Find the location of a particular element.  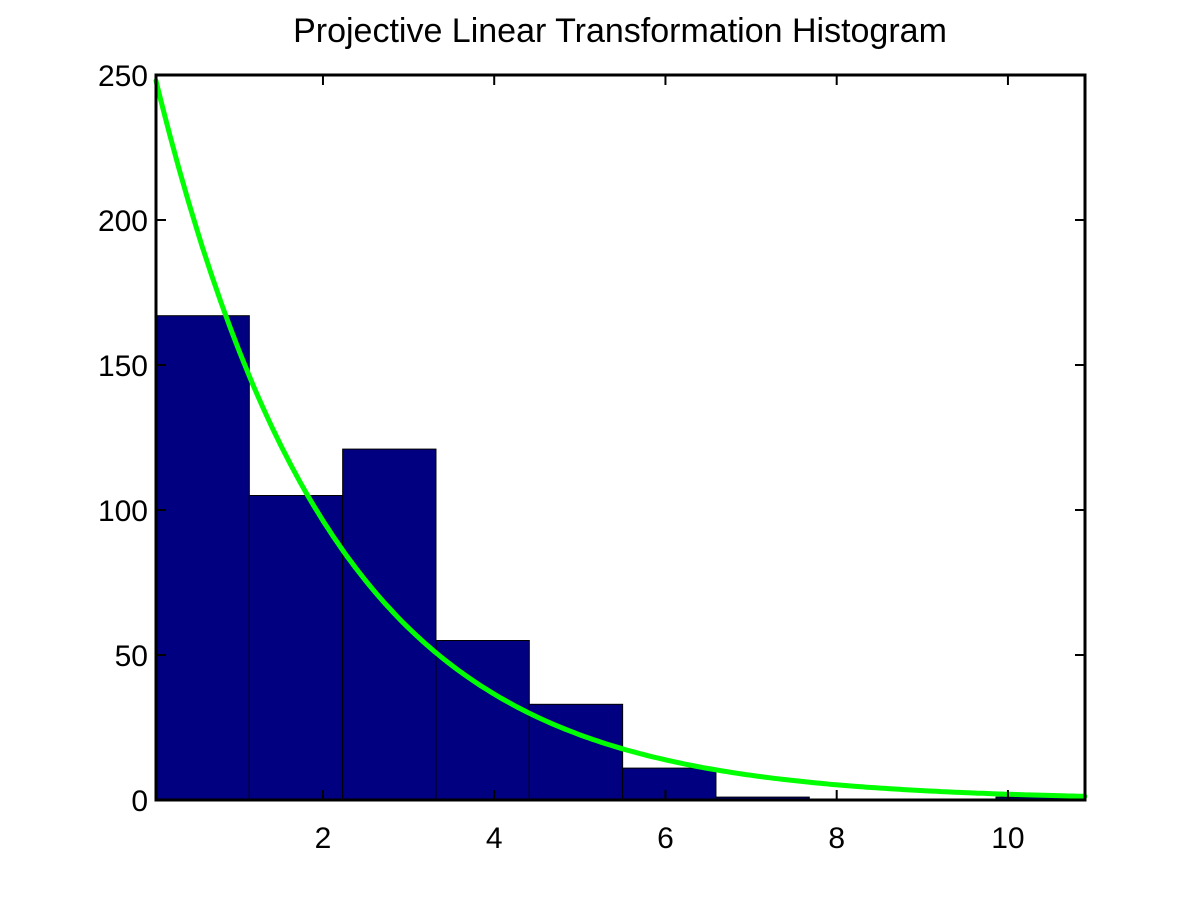

y-tick-label-50: 50 is located at coordinates (131, 656).